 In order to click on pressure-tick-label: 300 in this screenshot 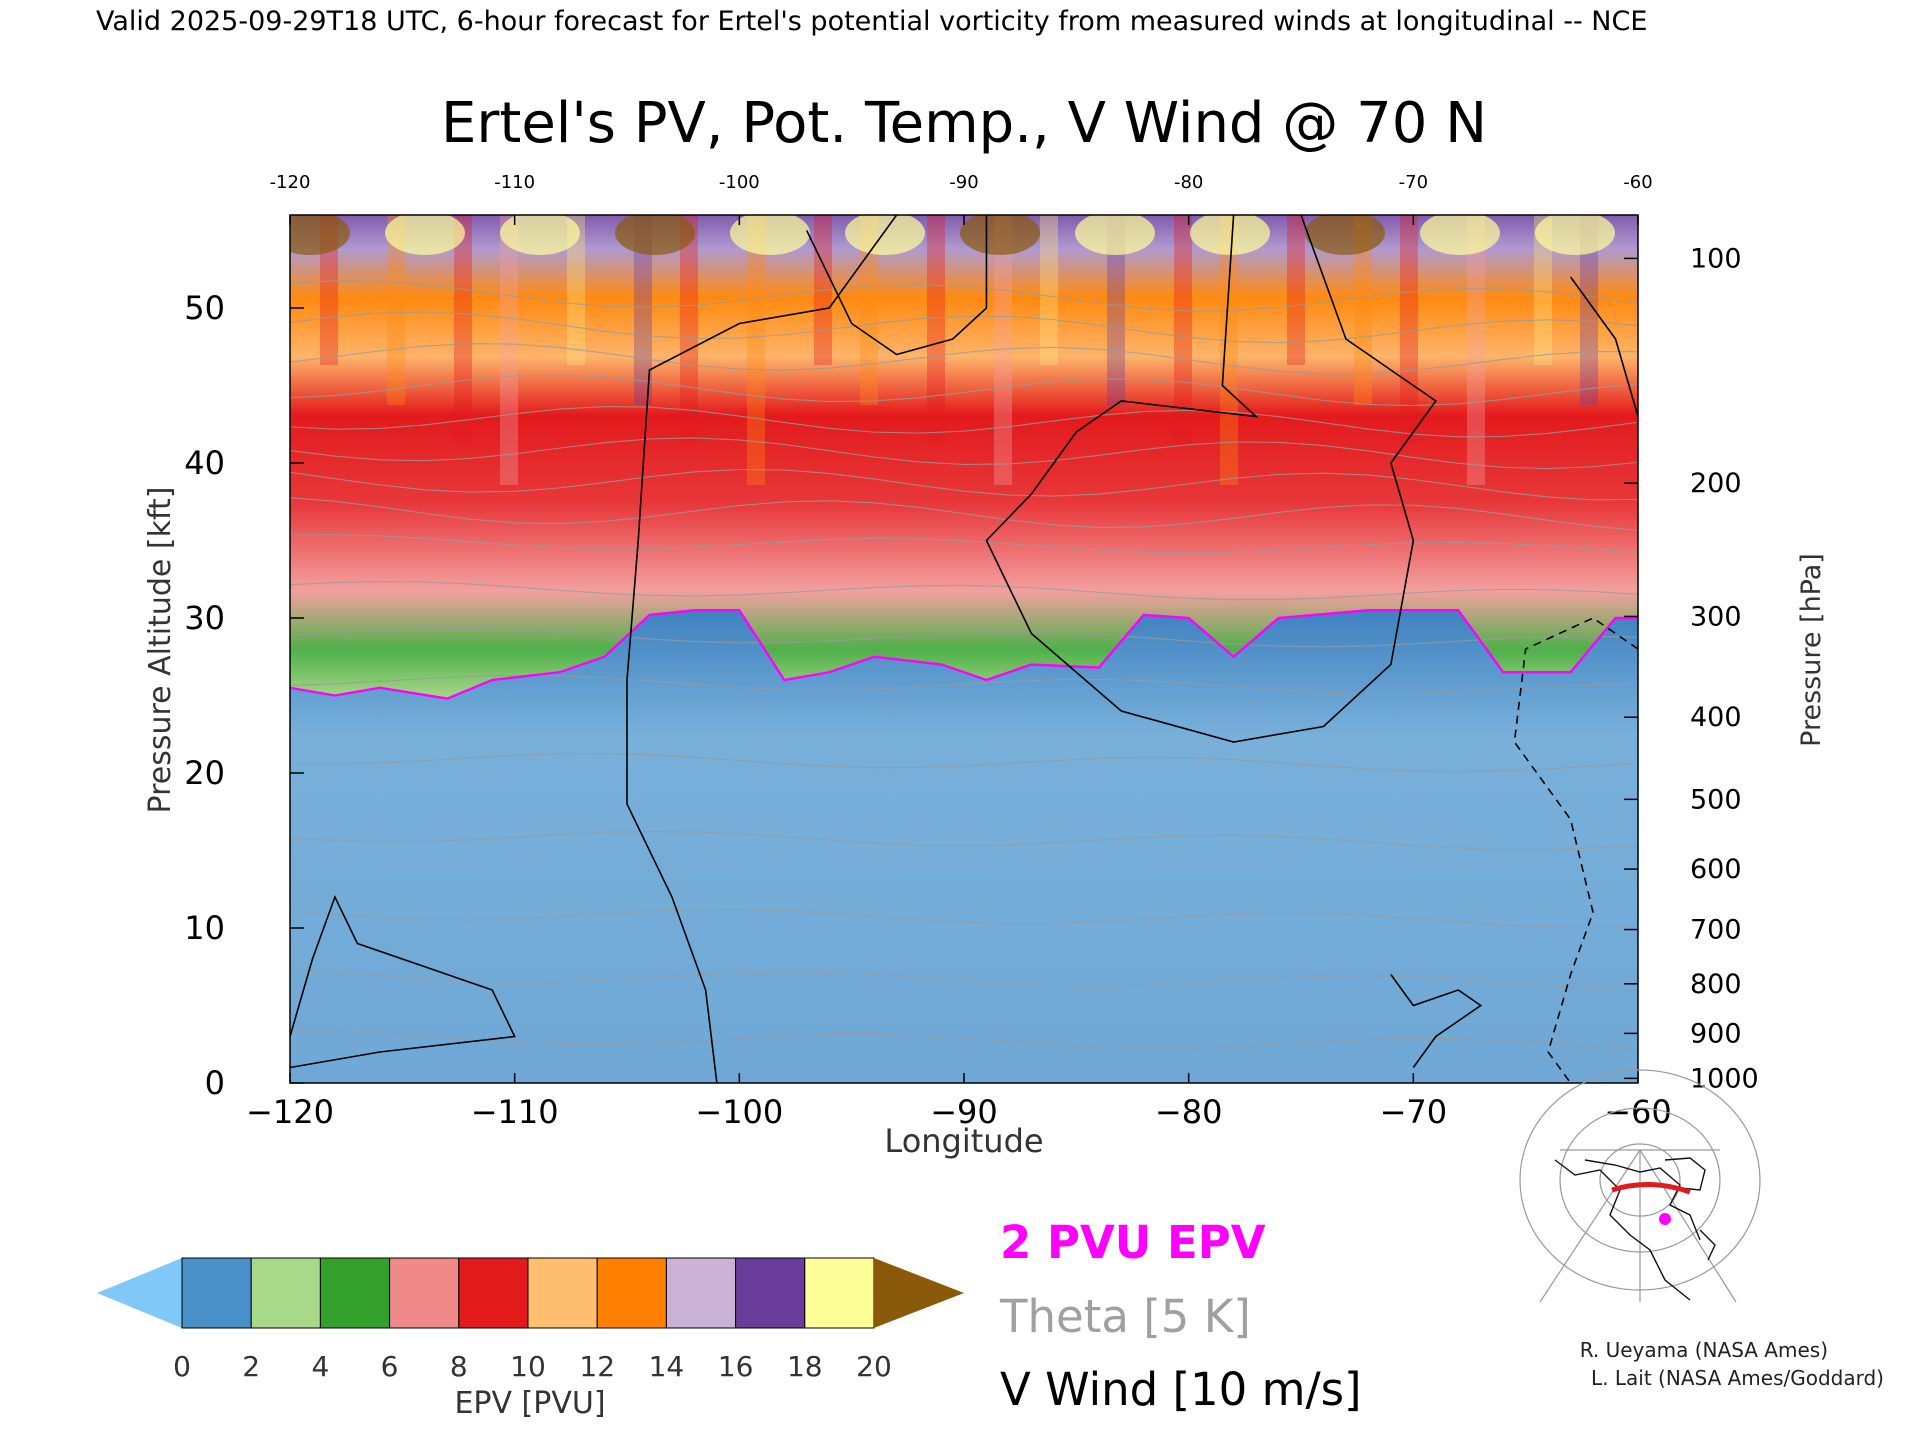, I will do `click(1716, 616)`.